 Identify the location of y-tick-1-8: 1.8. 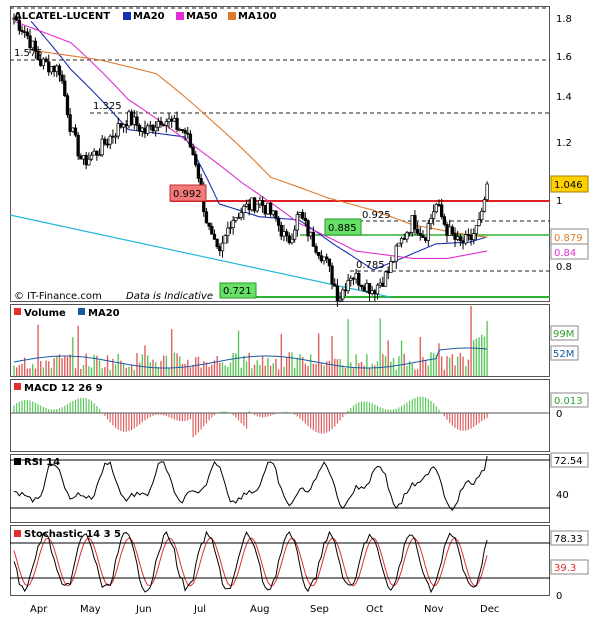
(564, 19).